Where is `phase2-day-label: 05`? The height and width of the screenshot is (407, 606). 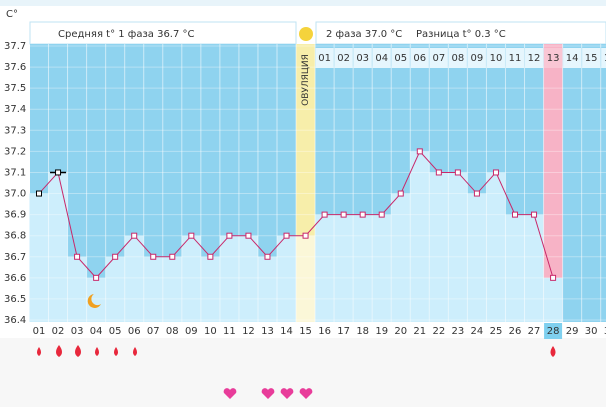 phase2-day-label: 05 is located at coordinates (400, 58).